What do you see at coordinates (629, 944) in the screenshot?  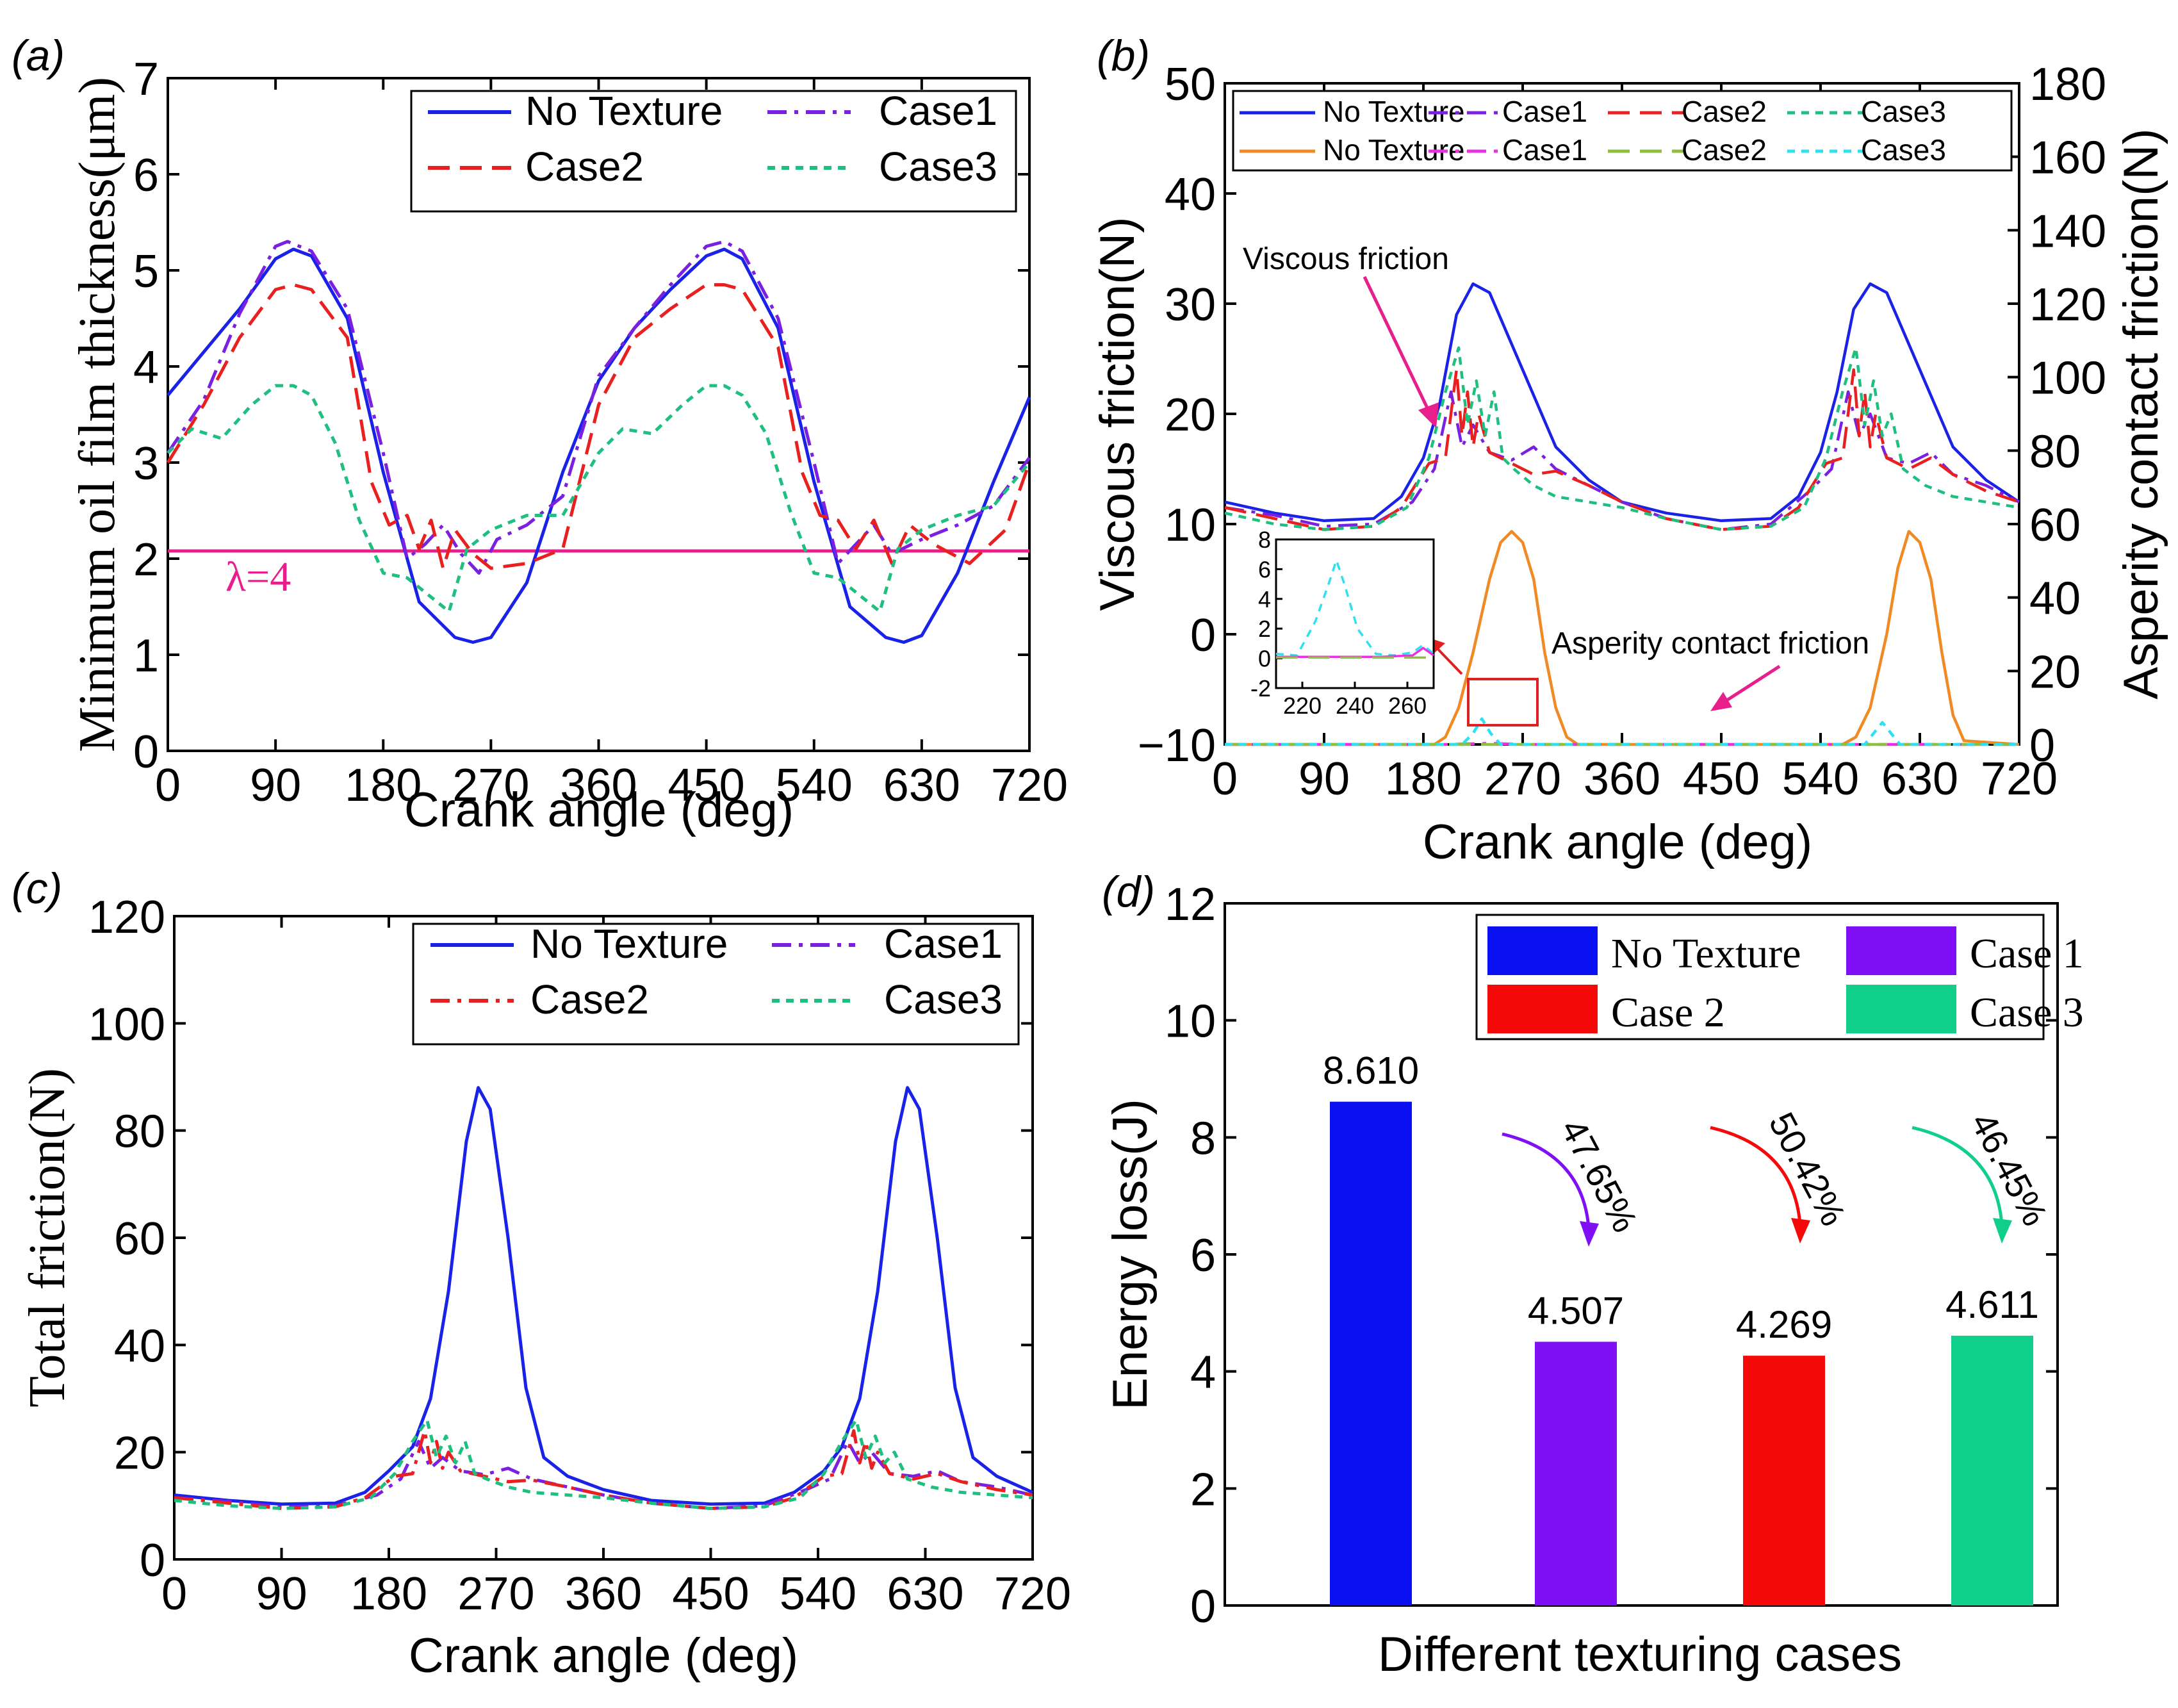 I see `legend-label-no-texture: No Texture` at bounding box center [629, 944].